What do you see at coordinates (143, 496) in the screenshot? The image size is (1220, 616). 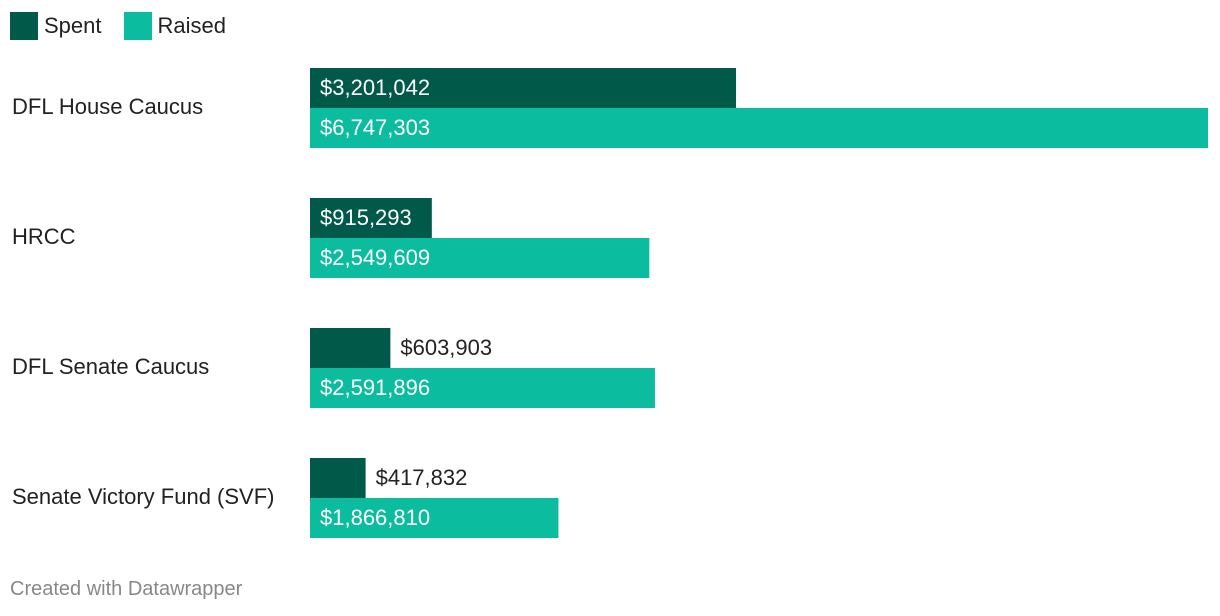 I see `category-label: Senate Victory Fund (SVF)` at bounding box center [143, 496].